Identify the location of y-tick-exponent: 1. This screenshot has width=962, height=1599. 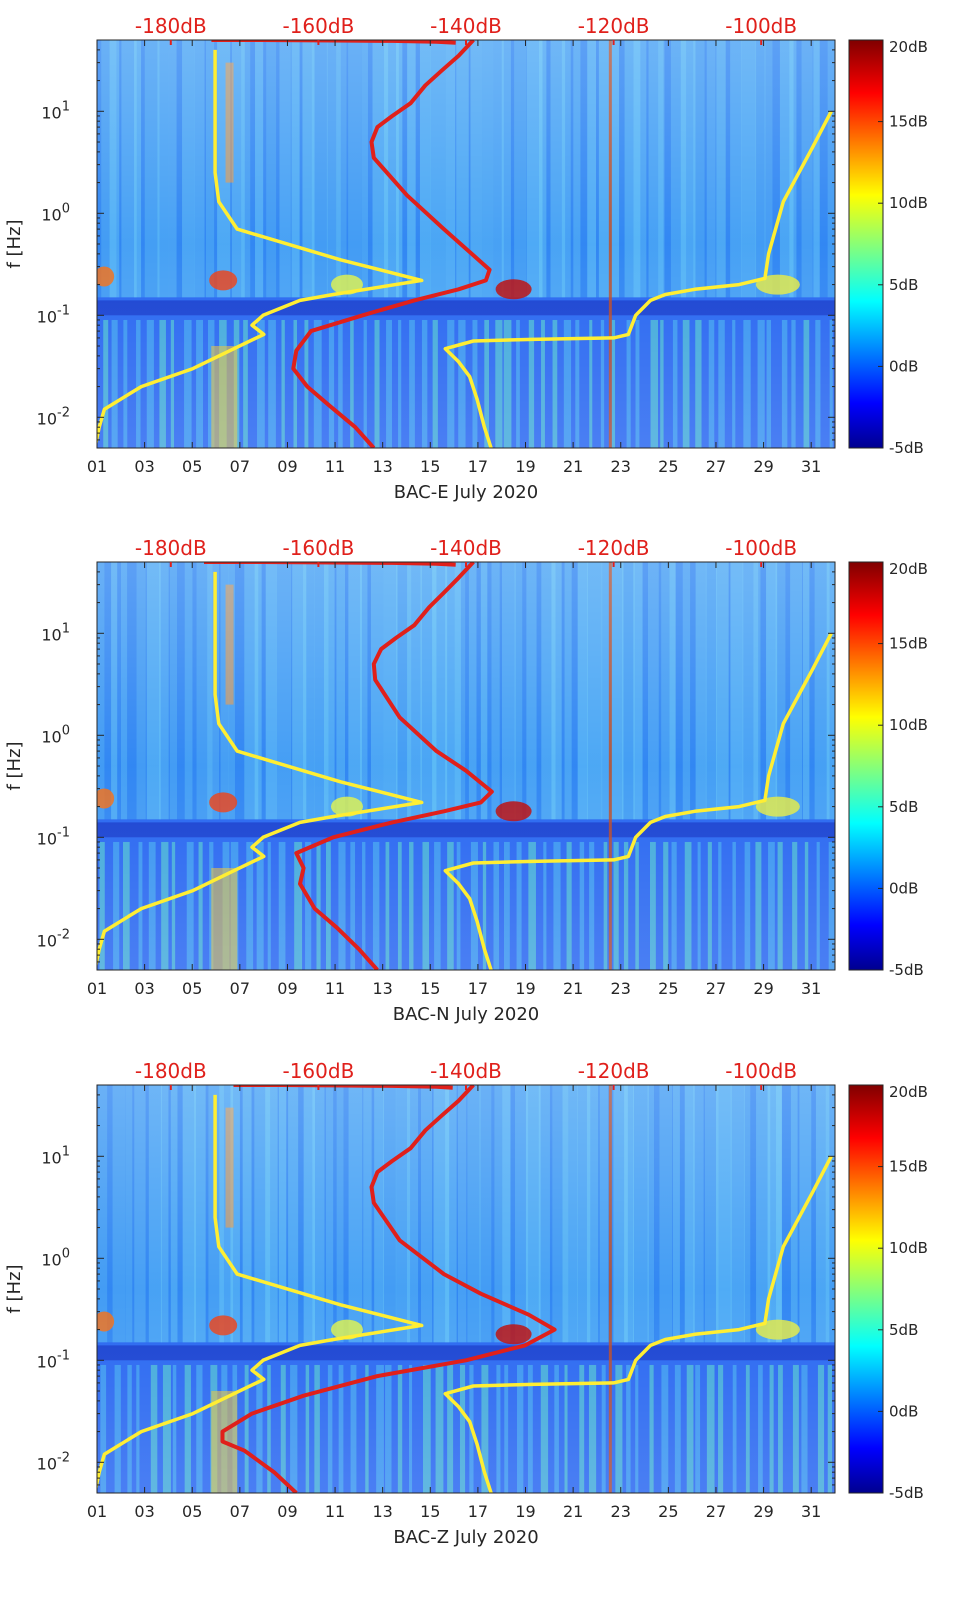
(66, 106).